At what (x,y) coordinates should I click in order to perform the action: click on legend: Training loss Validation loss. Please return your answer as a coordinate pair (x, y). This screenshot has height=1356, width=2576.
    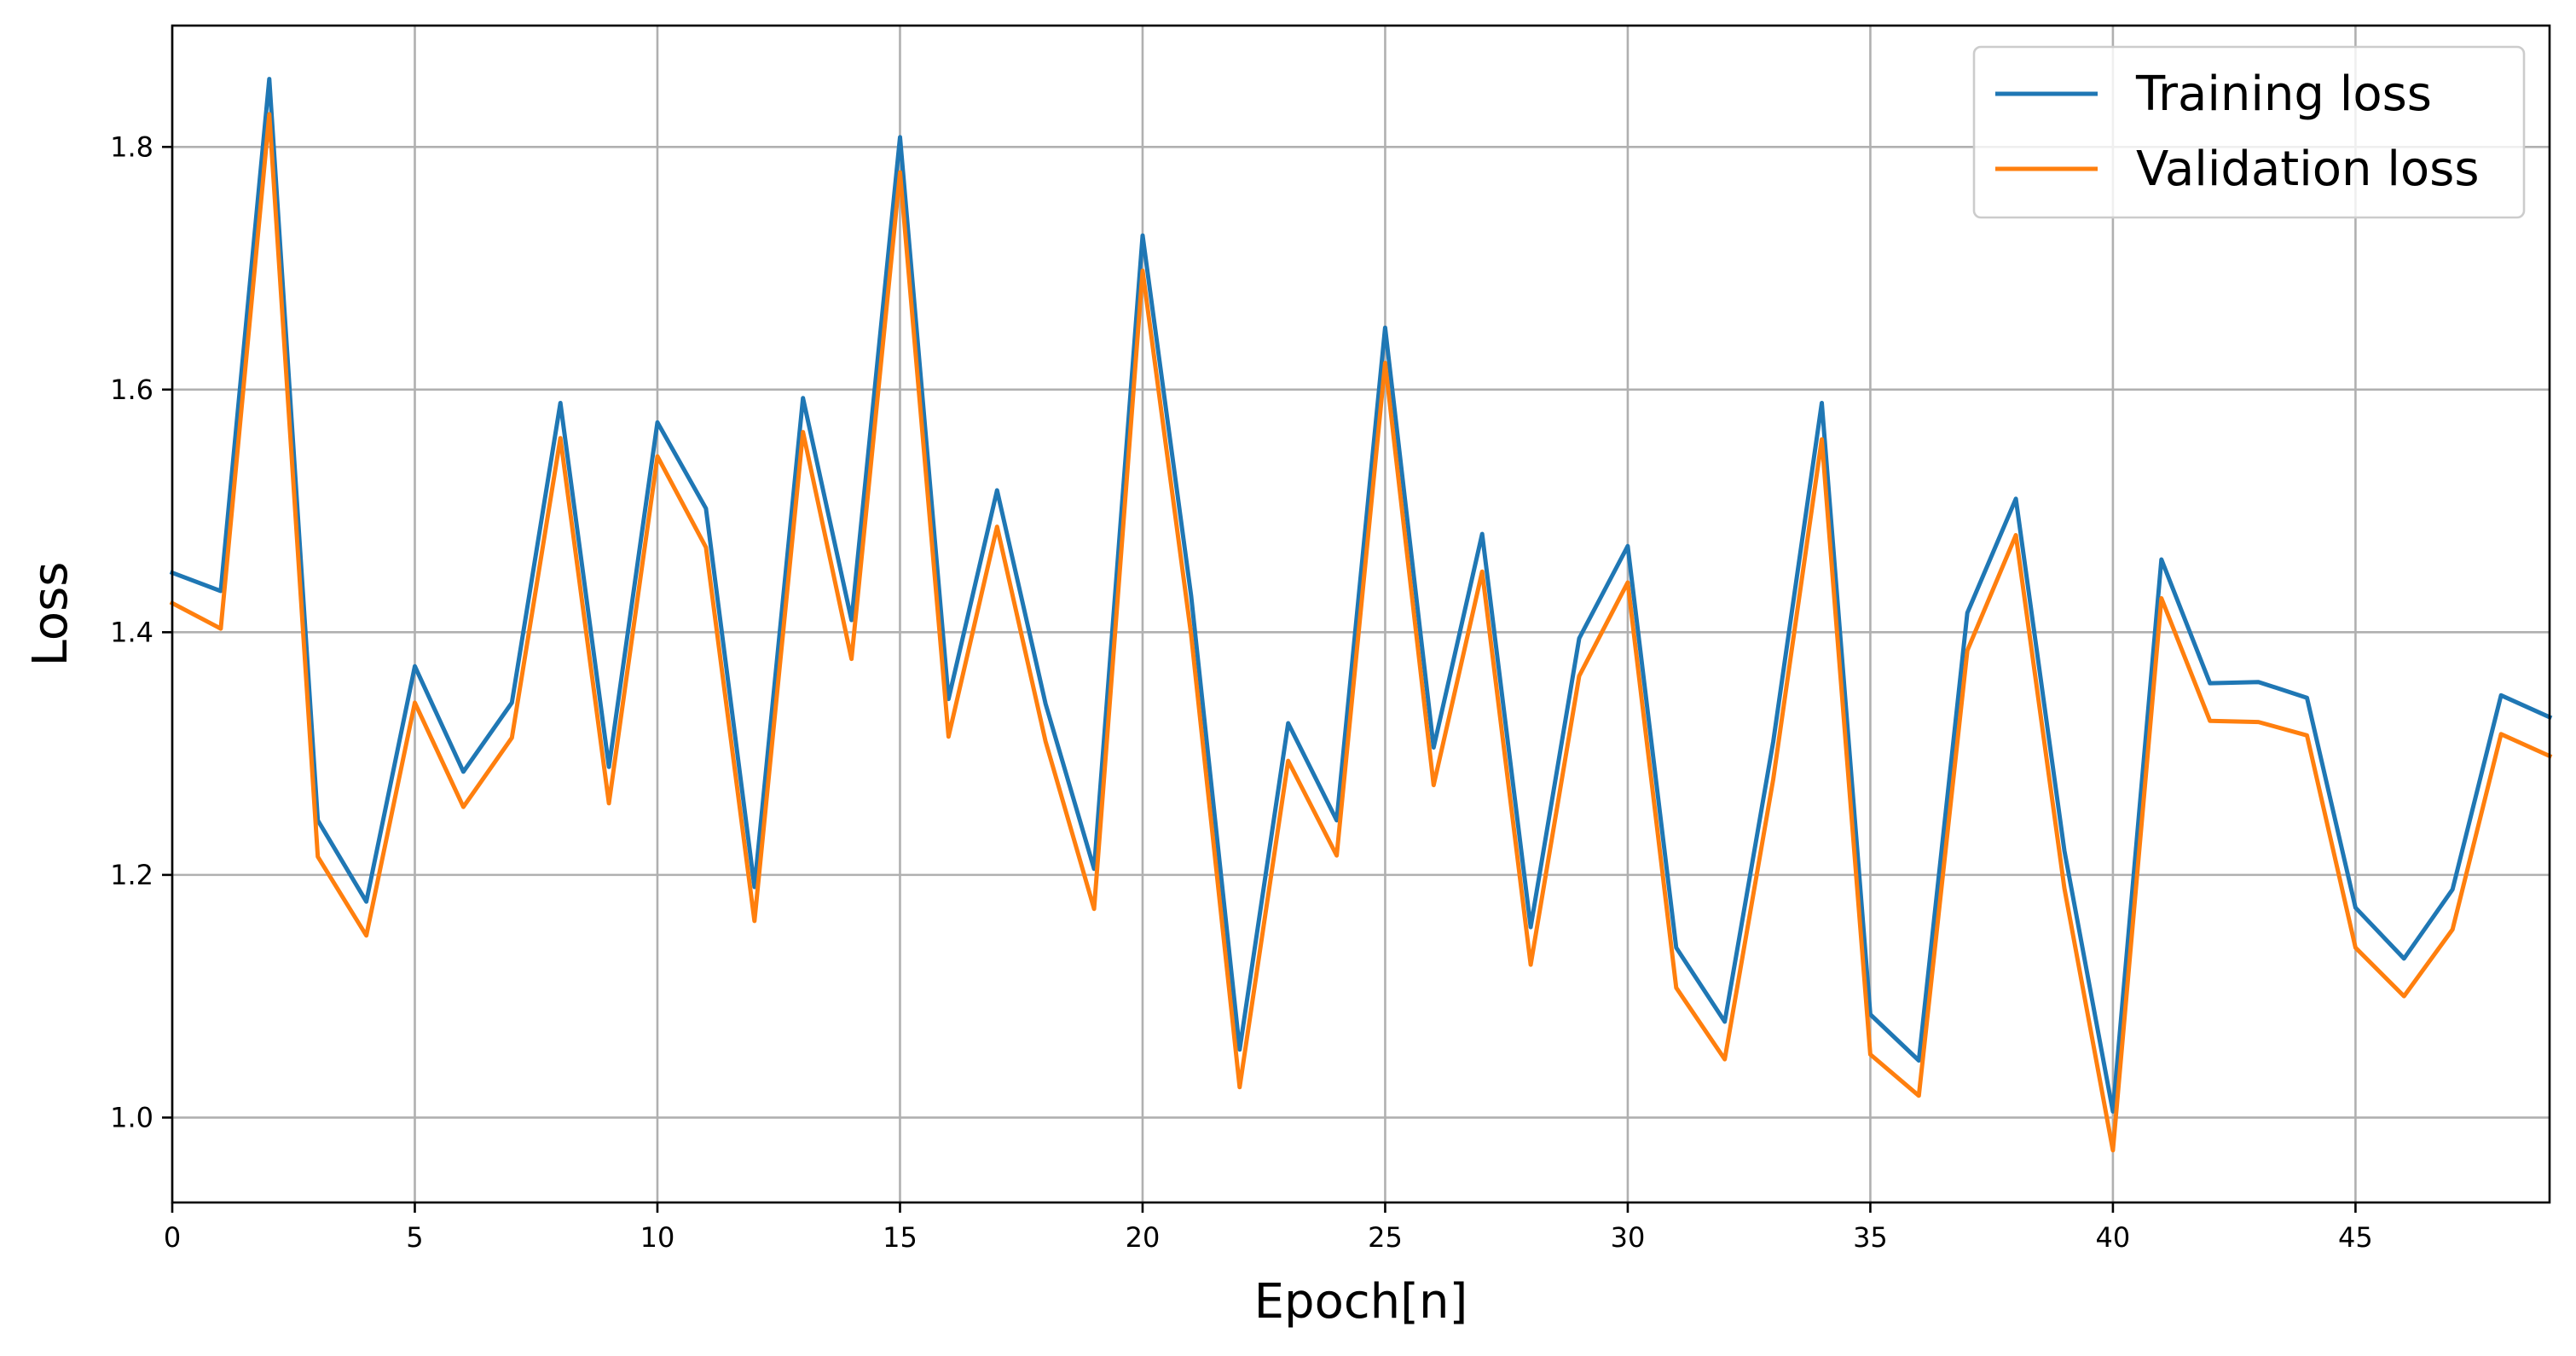
    Looking at the image, I should click on (2249, 132).